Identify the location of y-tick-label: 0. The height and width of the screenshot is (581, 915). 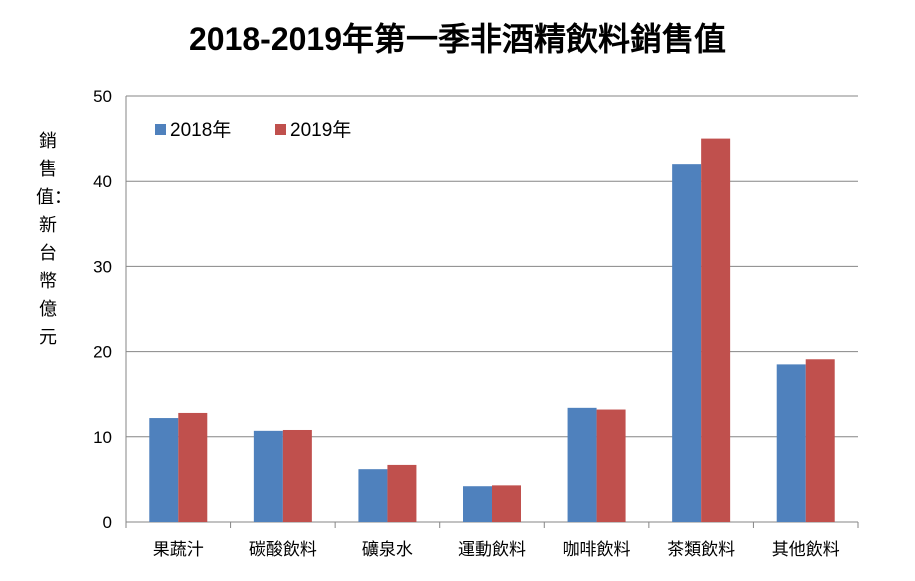
(107, 522).